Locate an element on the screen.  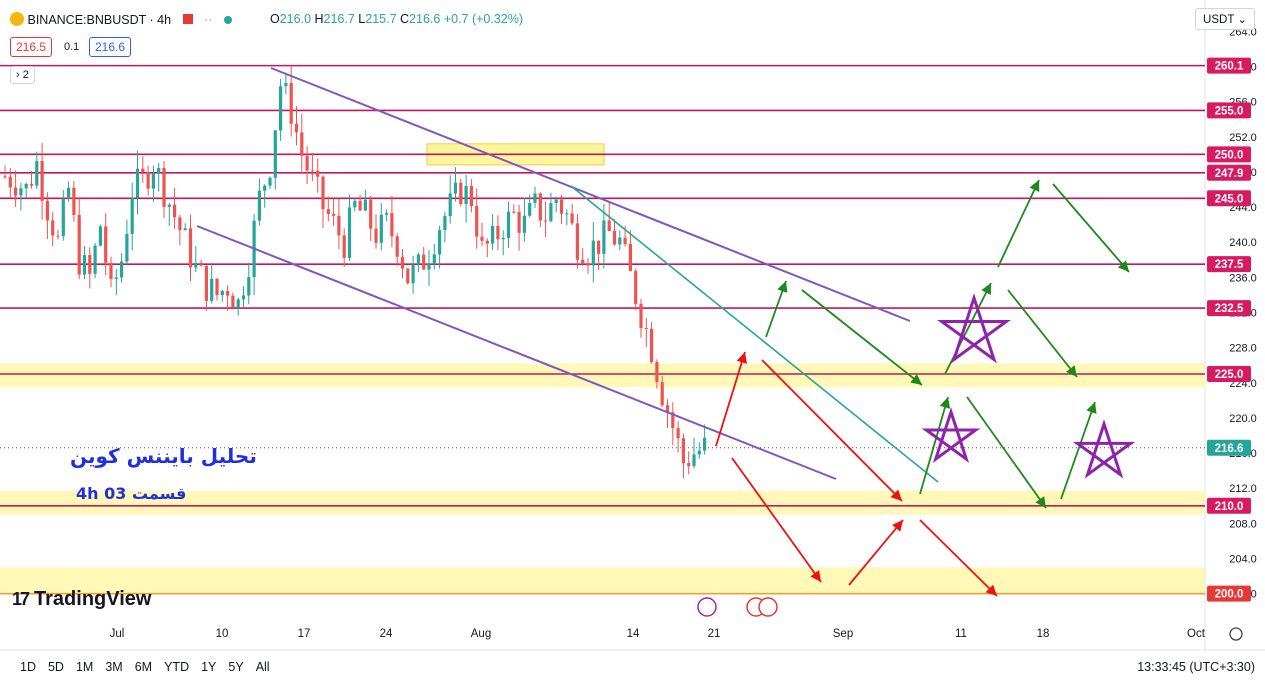
time-tick-label: 24 is located at coordinates (386, 634).